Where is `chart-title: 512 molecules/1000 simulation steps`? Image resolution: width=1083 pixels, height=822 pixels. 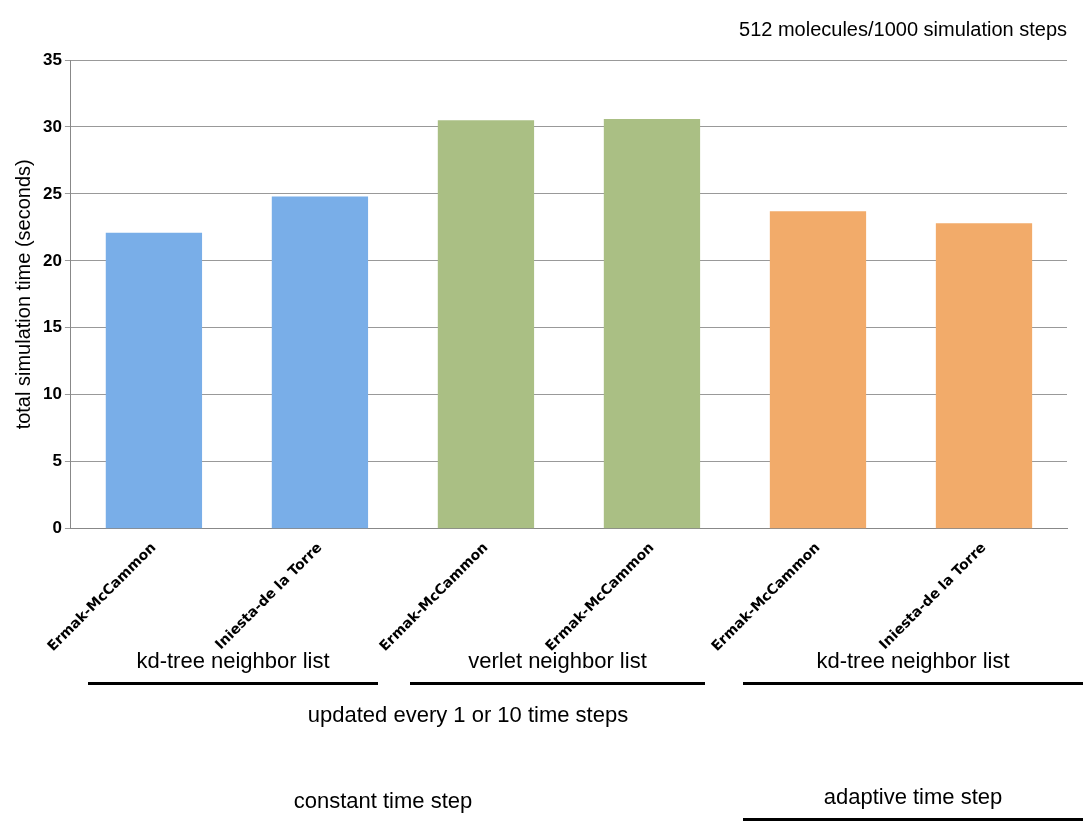 chart-title: 512 molecules/1000 simulation steps is located at coordinates (903, 28).